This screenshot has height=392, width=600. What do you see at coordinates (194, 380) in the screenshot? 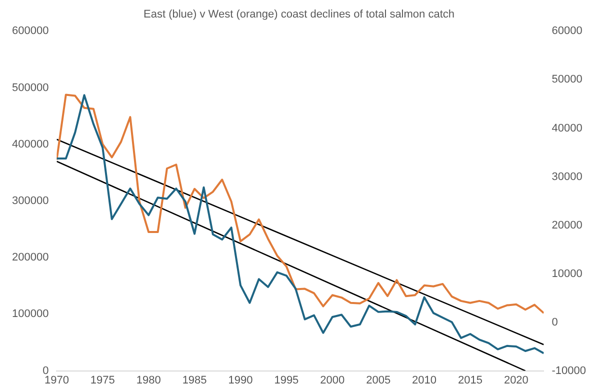
I see `x-tick-label: 1985` at bounding box center [194, 380].